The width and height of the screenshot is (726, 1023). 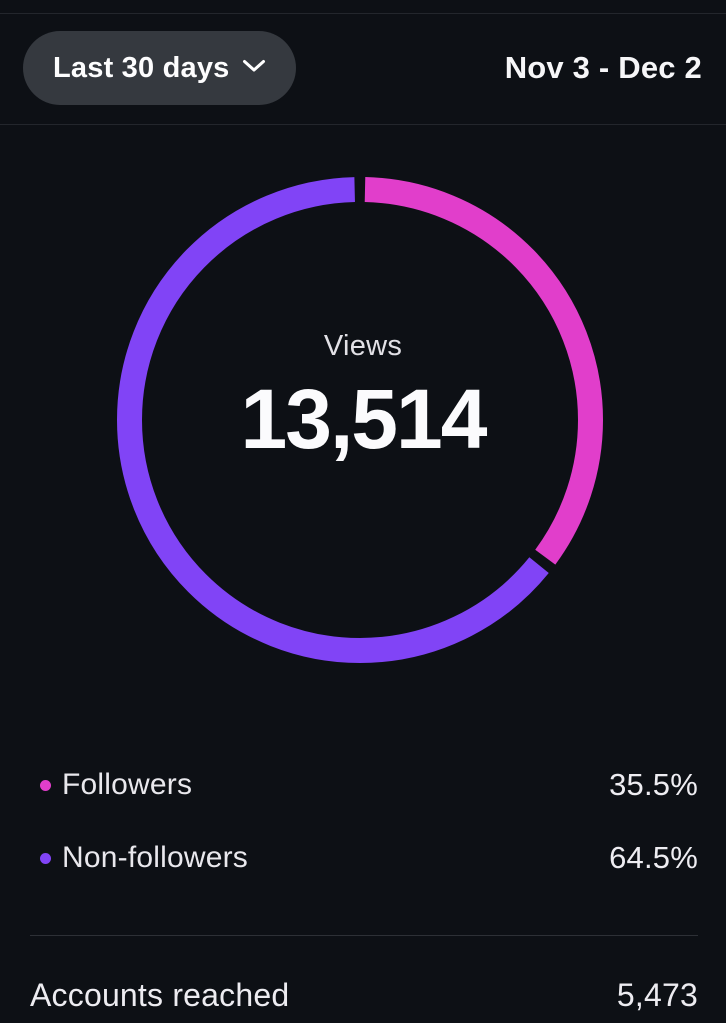 I want to click on legend-label-non-followers: Non-followers, so click(x=155, y=857).